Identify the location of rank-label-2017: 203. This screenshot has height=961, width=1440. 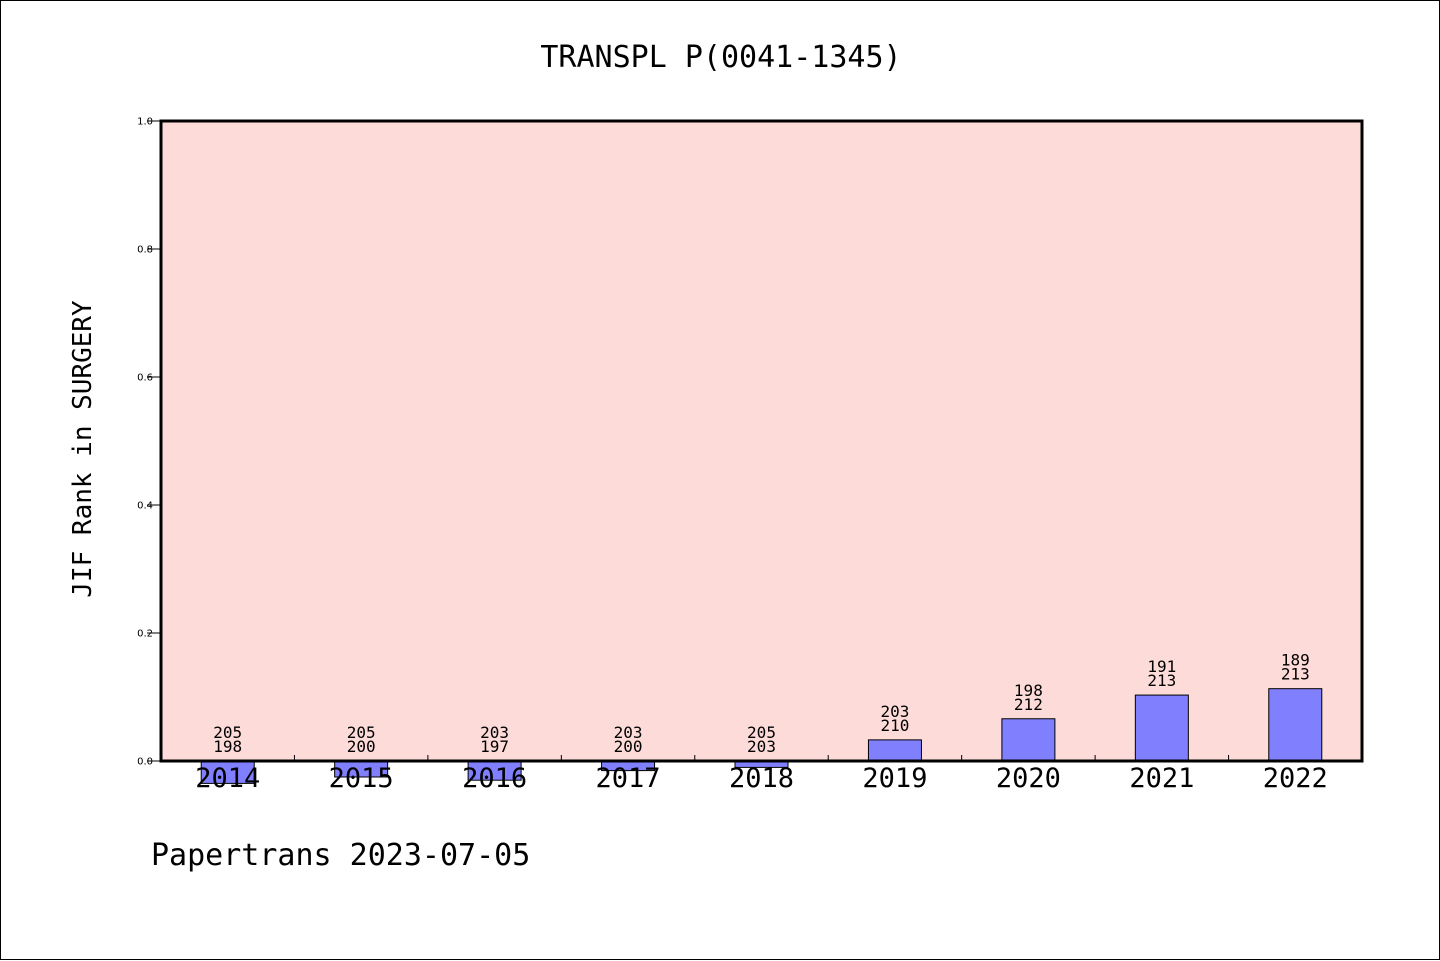
(628, 732).